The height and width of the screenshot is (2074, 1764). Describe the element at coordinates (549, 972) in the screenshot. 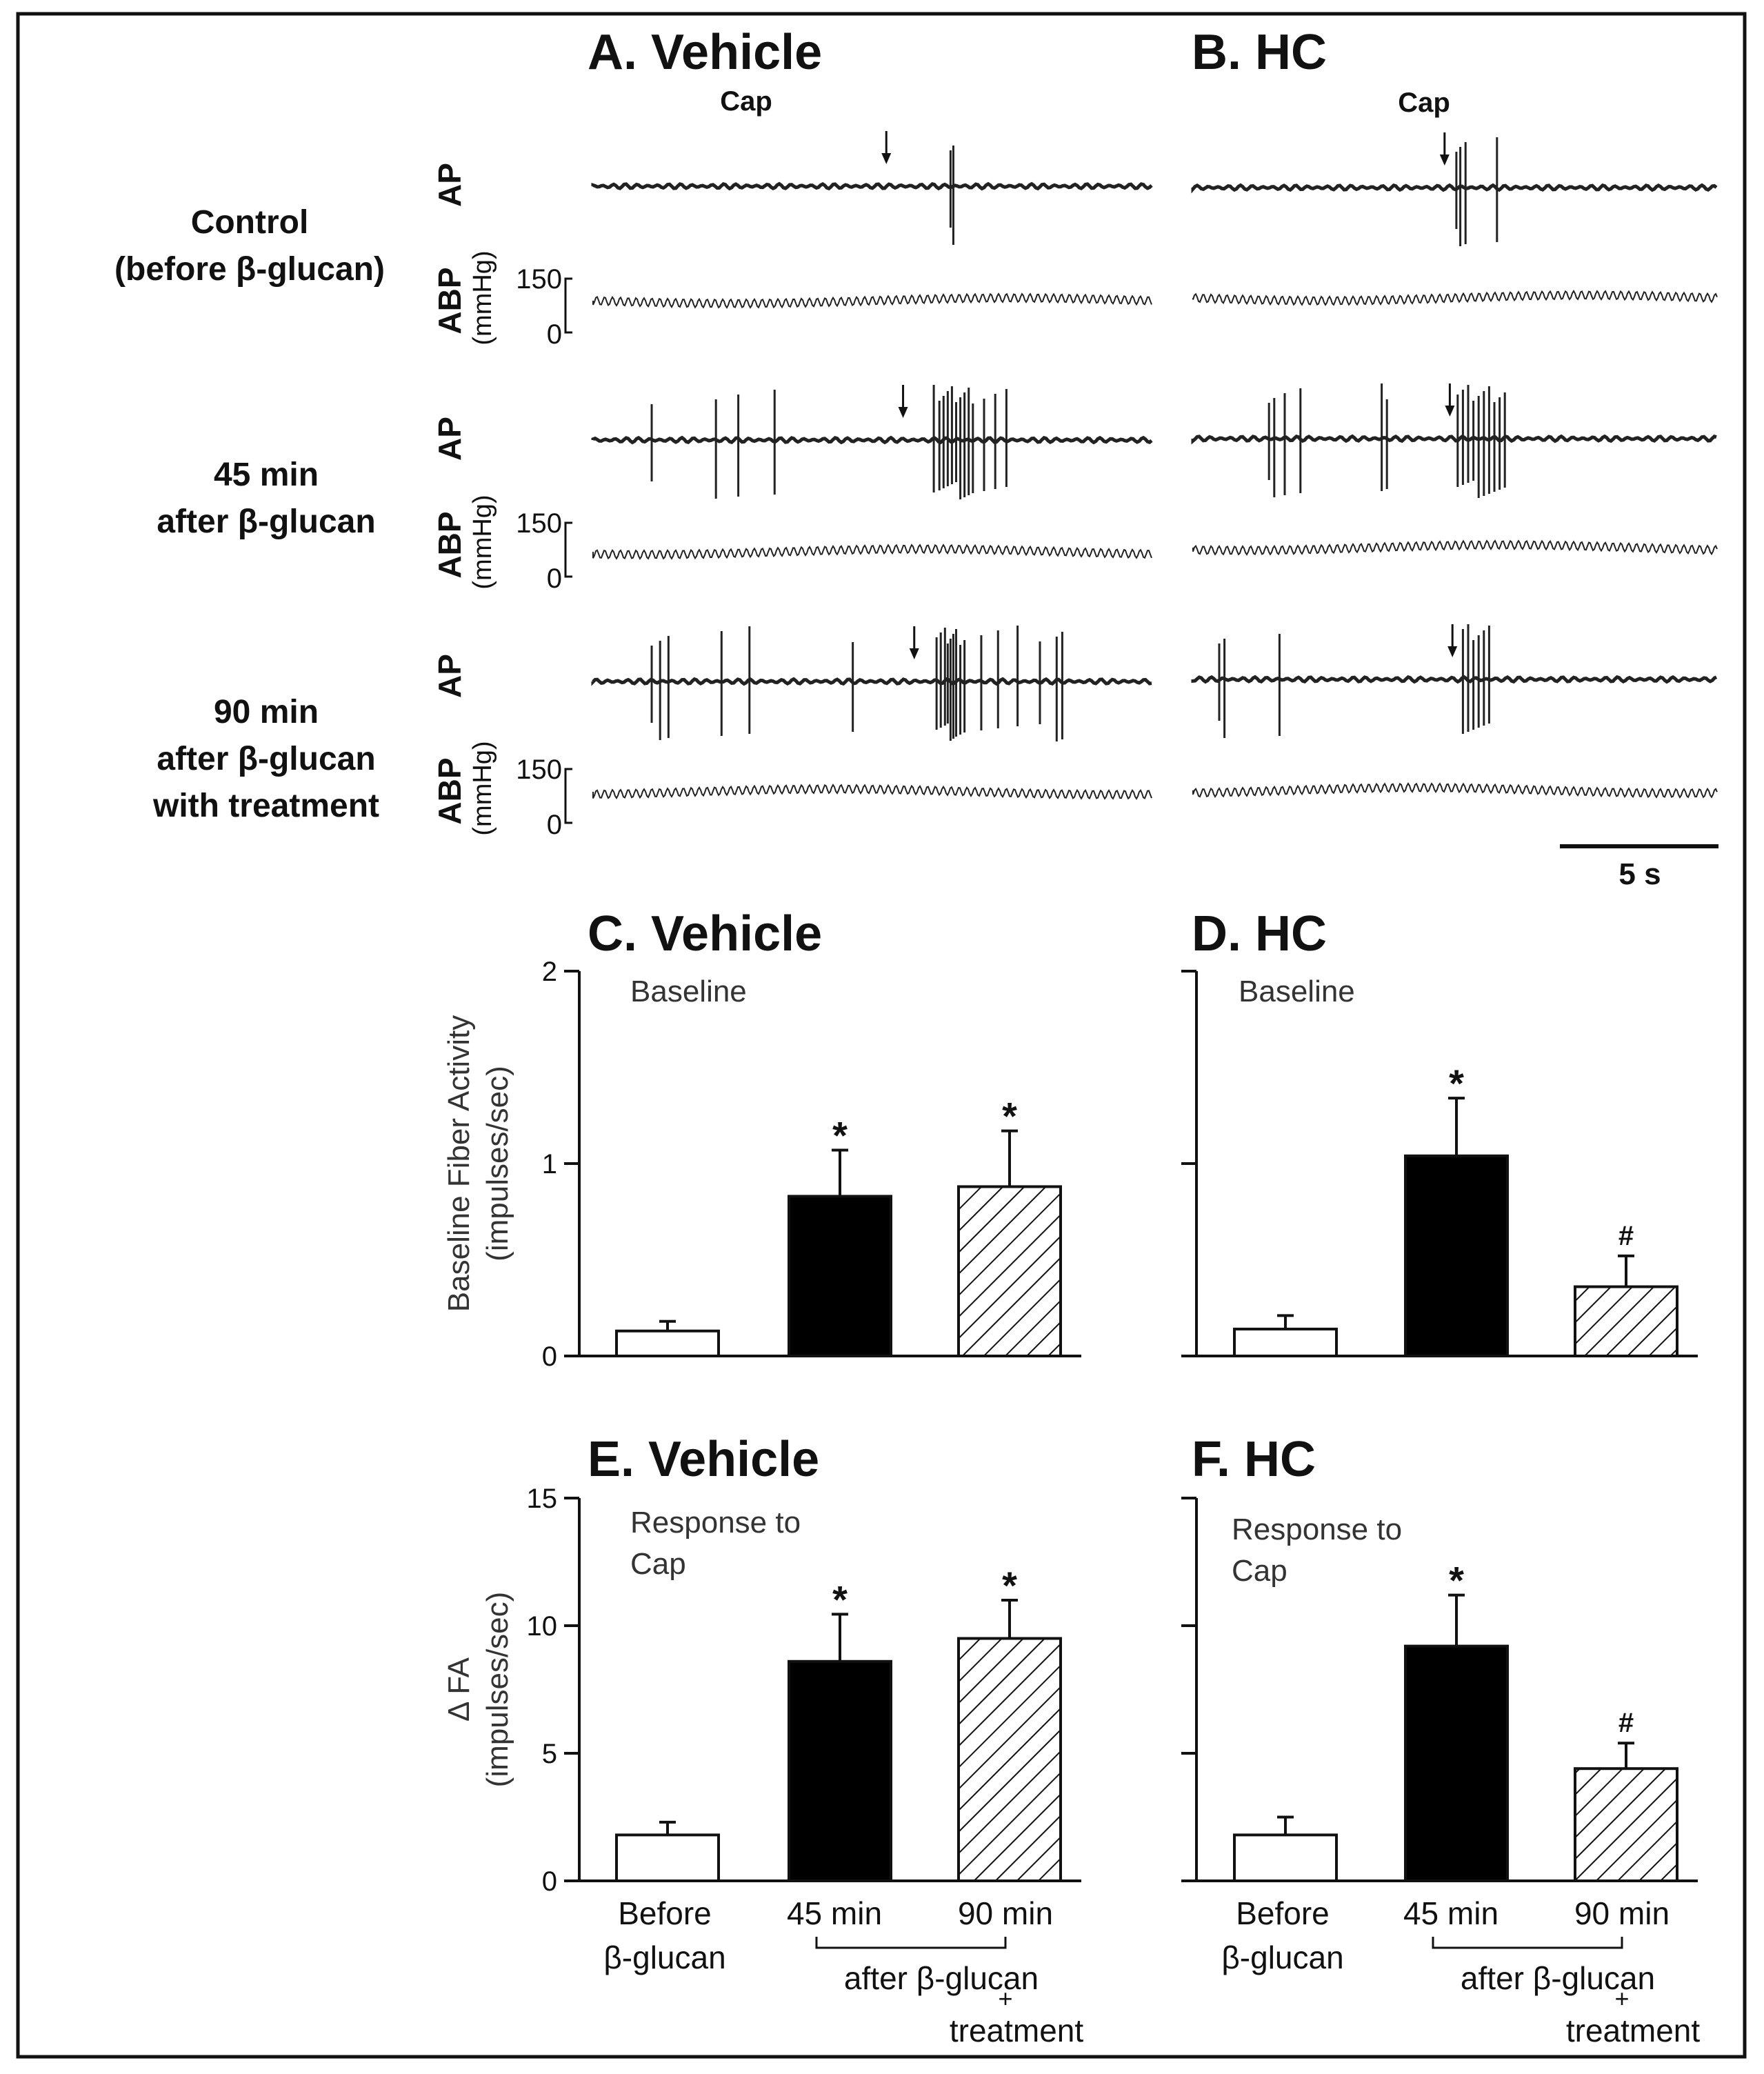

I see `y-tick-label: 2` at that location.